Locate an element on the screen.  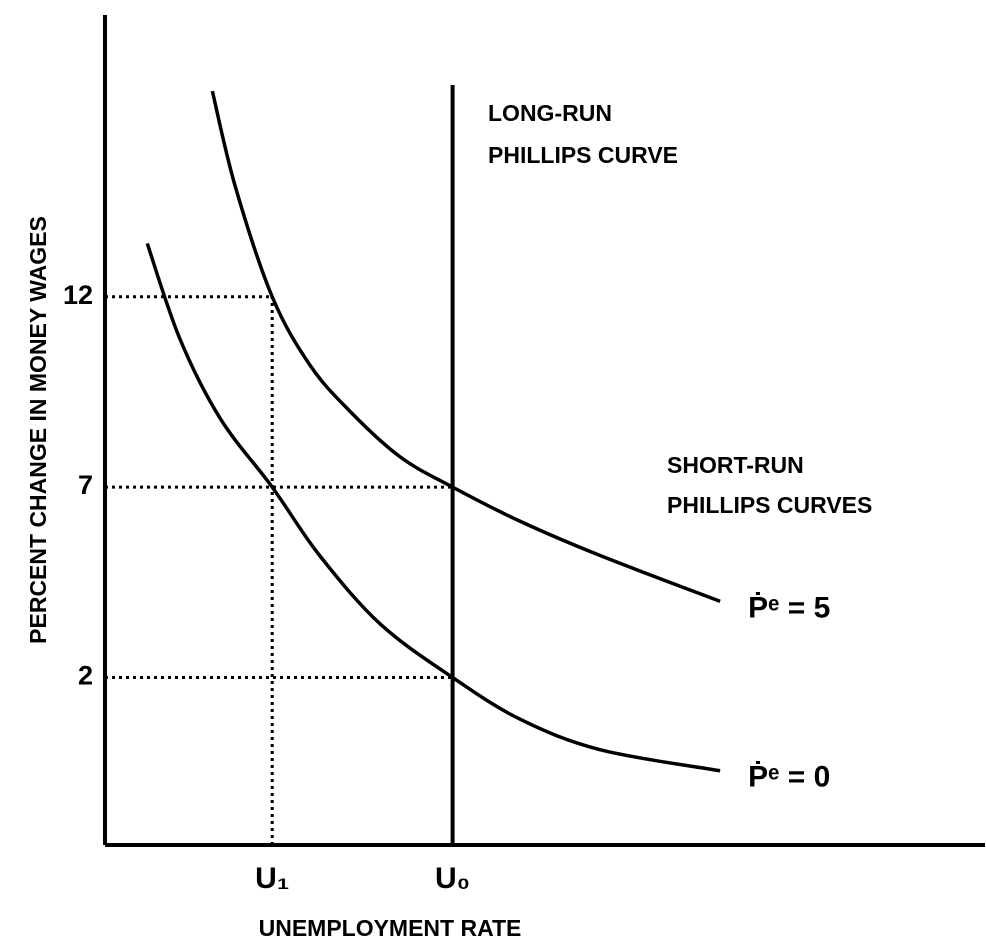
legend-label: Ṗᵉ = 0 is located at coordinates (789, 777).